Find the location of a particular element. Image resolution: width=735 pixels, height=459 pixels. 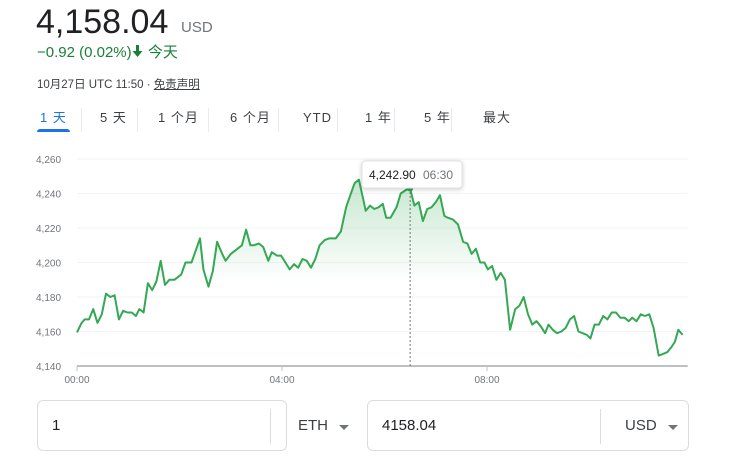

price-change: −0.92 (0.02%) 今天 is located at coordinates (107, 53).